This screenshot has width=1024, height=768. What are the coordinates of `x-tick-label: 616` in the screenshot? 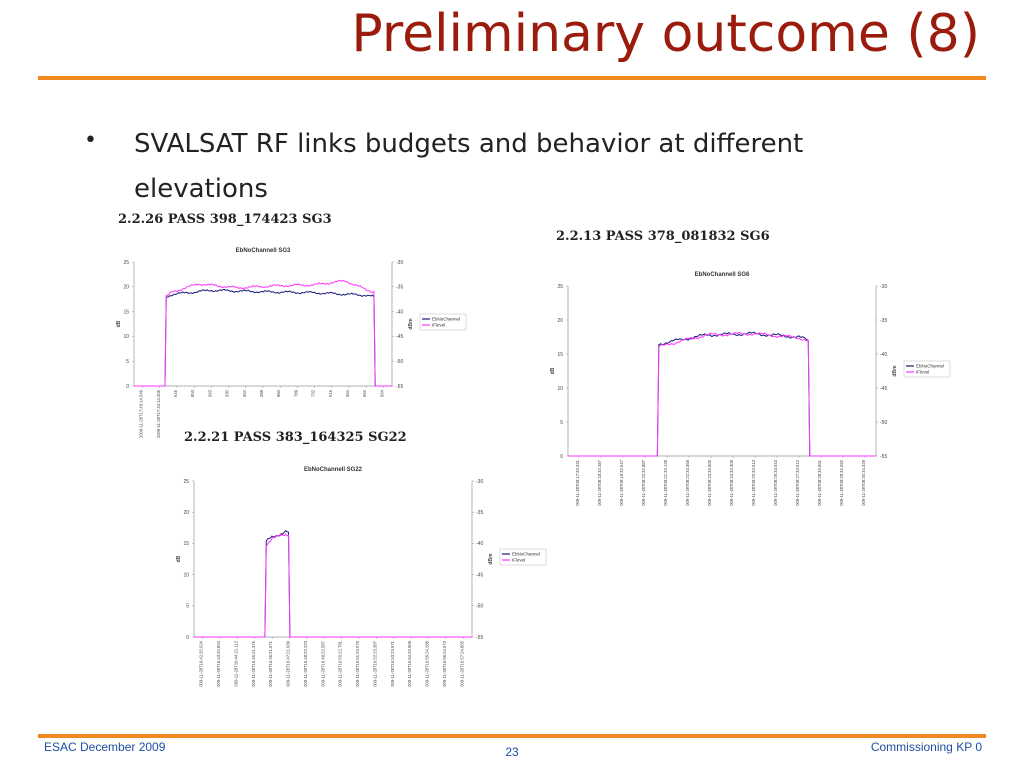 It's located at (330, 393).